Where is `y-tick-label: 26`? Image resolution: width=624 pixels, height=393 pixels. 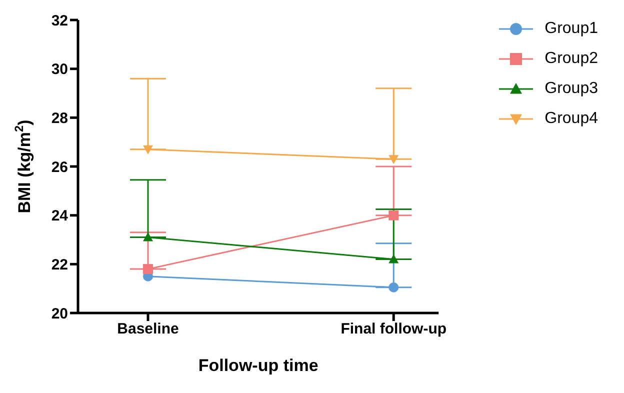 y-tick-label: 26 is located at coordinates (59, 167).